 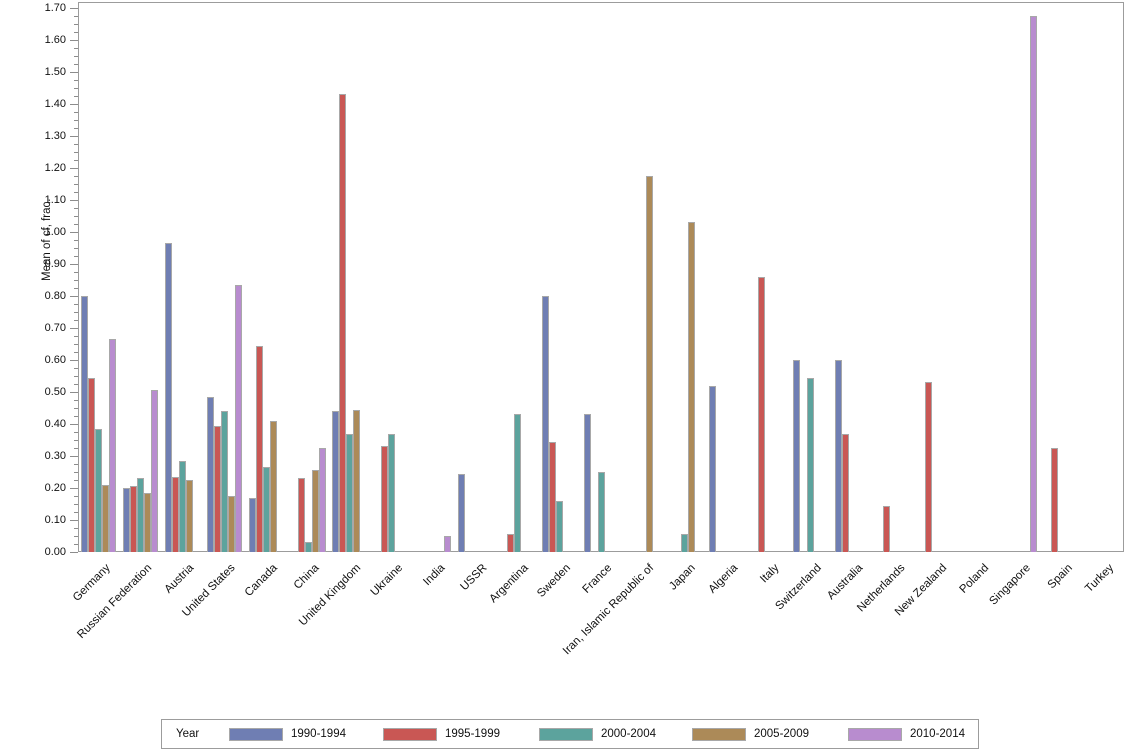 What do you see at coordinates (1100, 579) in the screenshot?
I see `x-tick-label: Turkey` at bounding box center [1100, 579].